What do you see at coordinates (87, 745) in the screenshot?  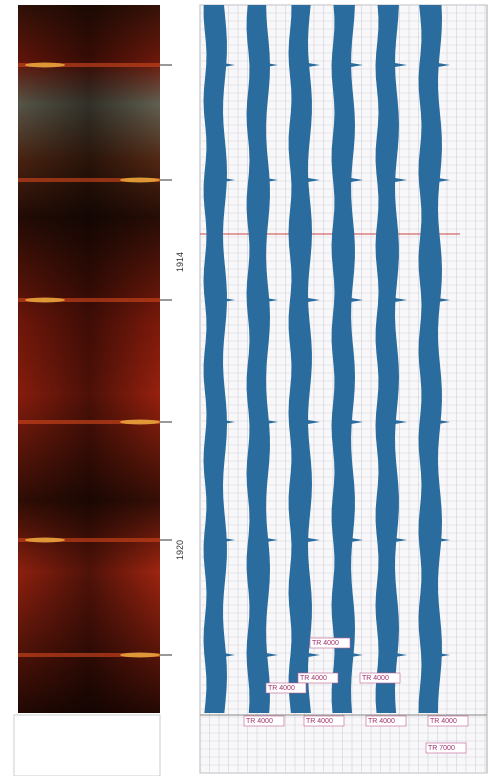 I see `core-footer` at bounding box center [87, 745].